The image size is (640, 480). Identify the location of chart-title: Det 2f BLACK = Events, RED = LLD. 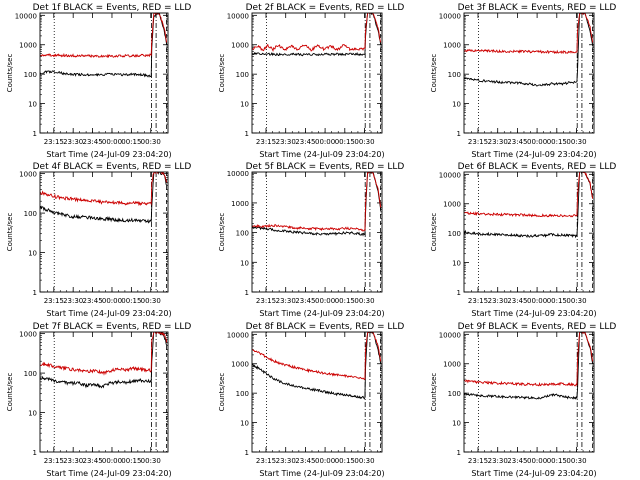
(325, 8).